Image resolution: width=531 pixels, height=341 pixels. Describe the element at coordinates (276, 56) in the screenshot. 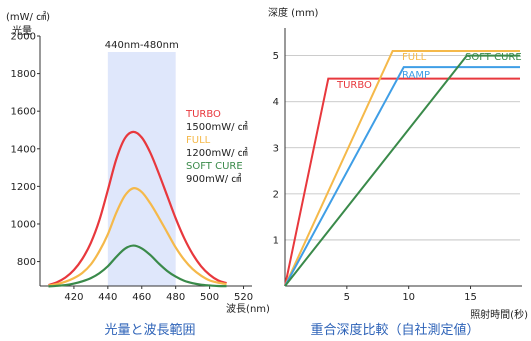

I see `right-y-tick-label: 5` at that location.